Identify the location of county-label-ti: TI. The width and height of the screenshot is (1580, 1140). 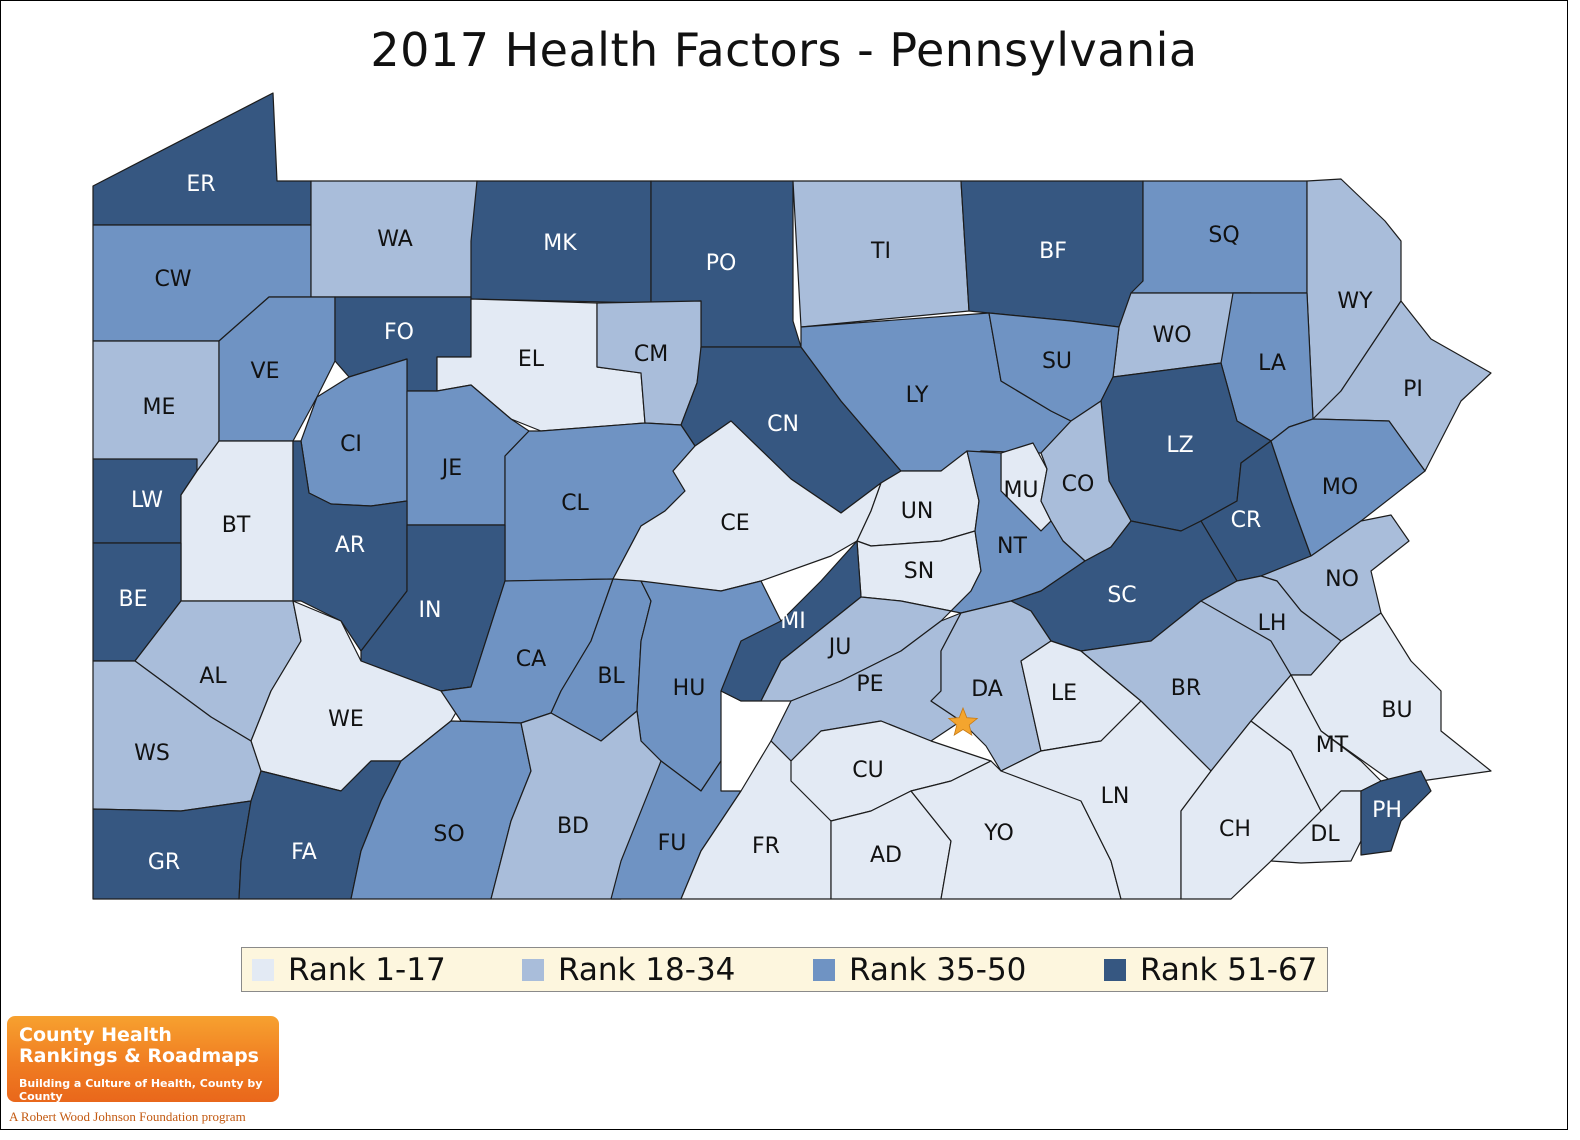
(880, 251).